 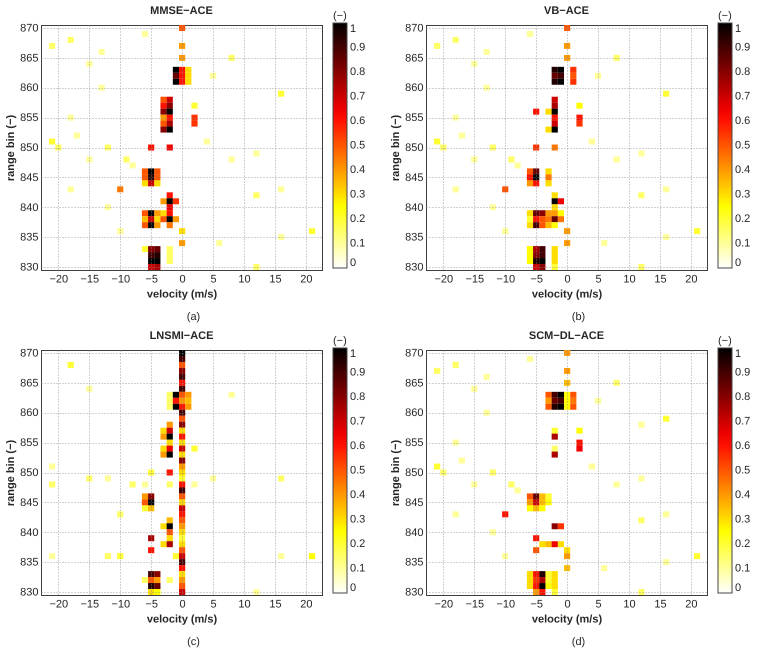 What do you see at coordinates (579, 642) in the screenshot?
I see `text: (d)` at bounding box center [579, 642].